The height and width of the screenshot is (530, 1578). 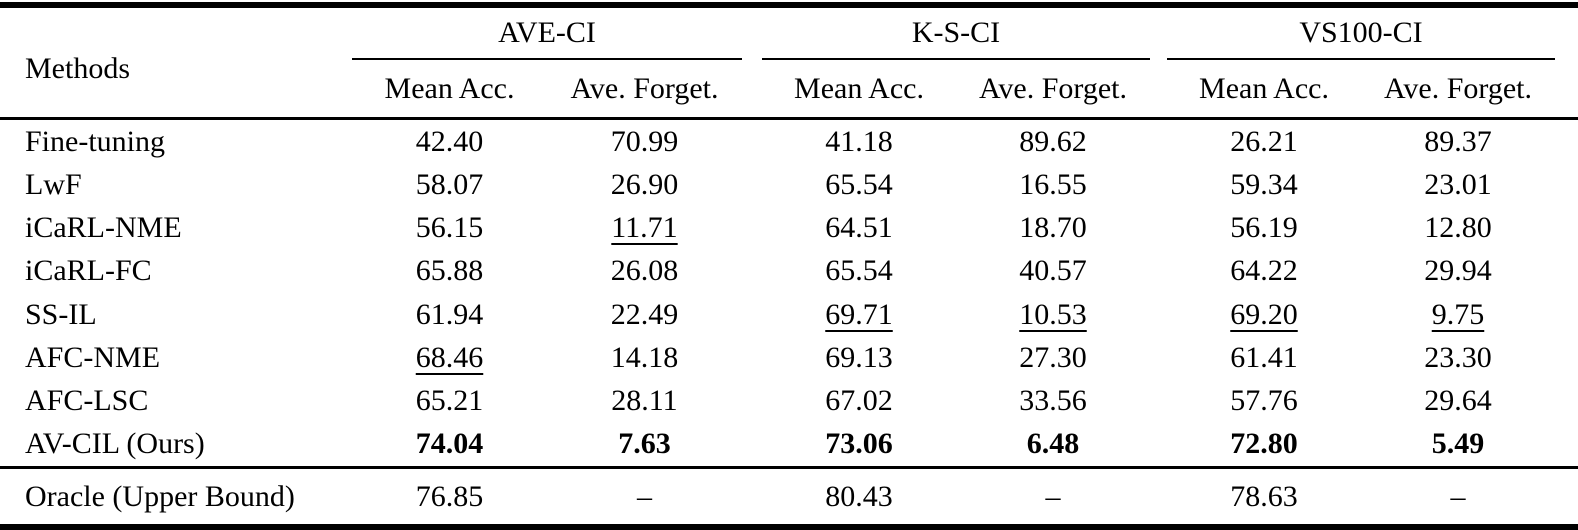 I want to click on value-cell: 29.64, so click(x=1458, y=401).